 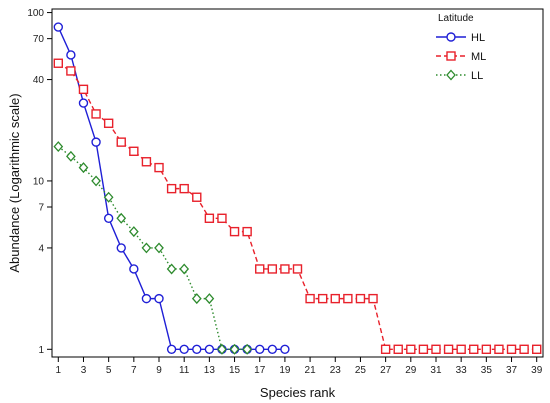 I want to click on x-tick-label: 25, so click(x=361, y=370).